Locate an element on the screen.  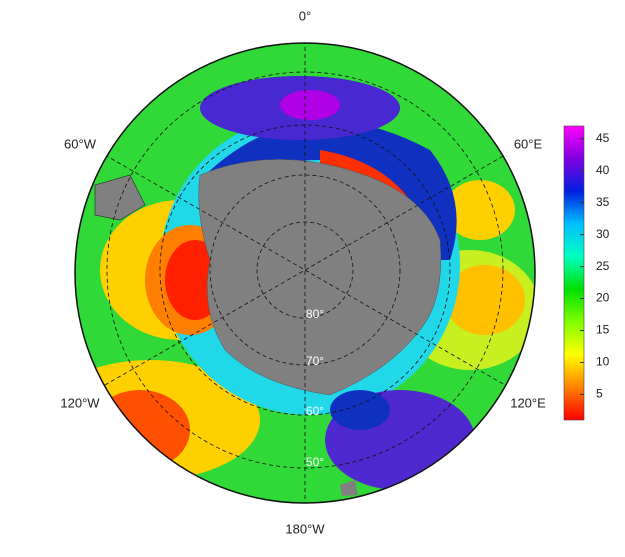
lat-label: 60° is located at coordinates (315, 411).